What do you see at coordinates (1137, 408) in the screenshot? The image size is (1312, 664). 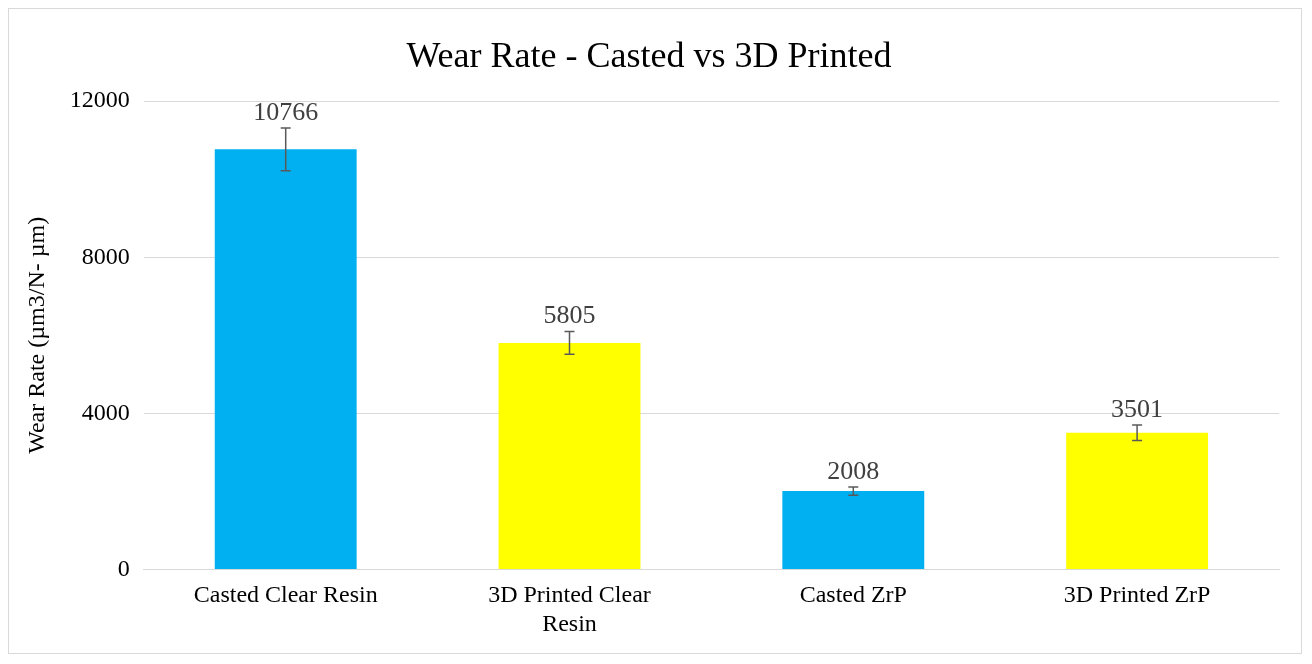 I see `data-label: 3501` at bounding box center [1137, 408].